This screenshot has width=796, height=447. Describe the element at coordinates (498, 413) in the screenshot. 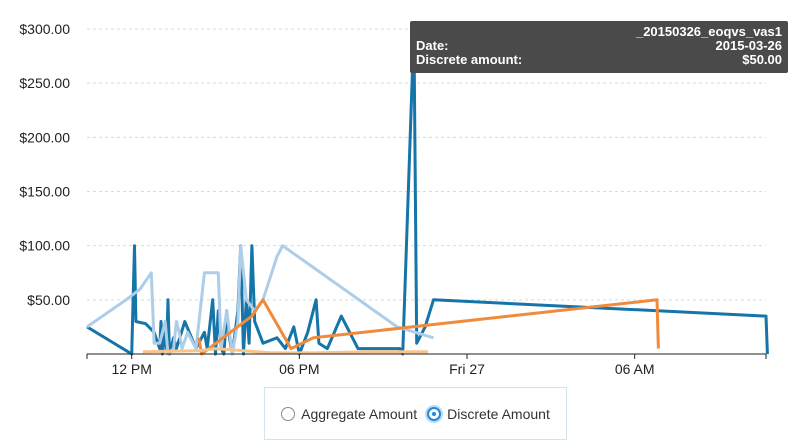

I see `discrete-amount-label: Discrete Amount` at that location.